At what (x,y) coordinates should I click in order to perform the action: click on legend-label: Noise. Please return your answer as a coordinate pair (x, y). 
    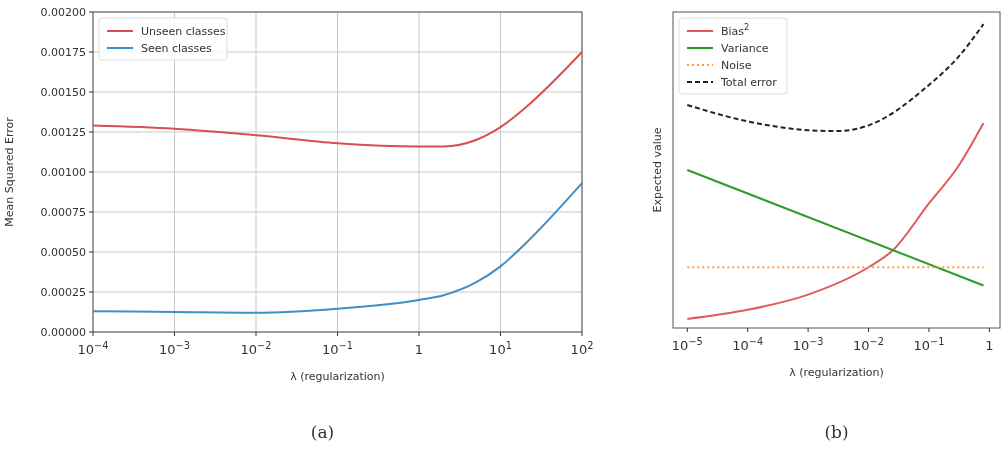
    Looking at the image, I should click on (736, 65).